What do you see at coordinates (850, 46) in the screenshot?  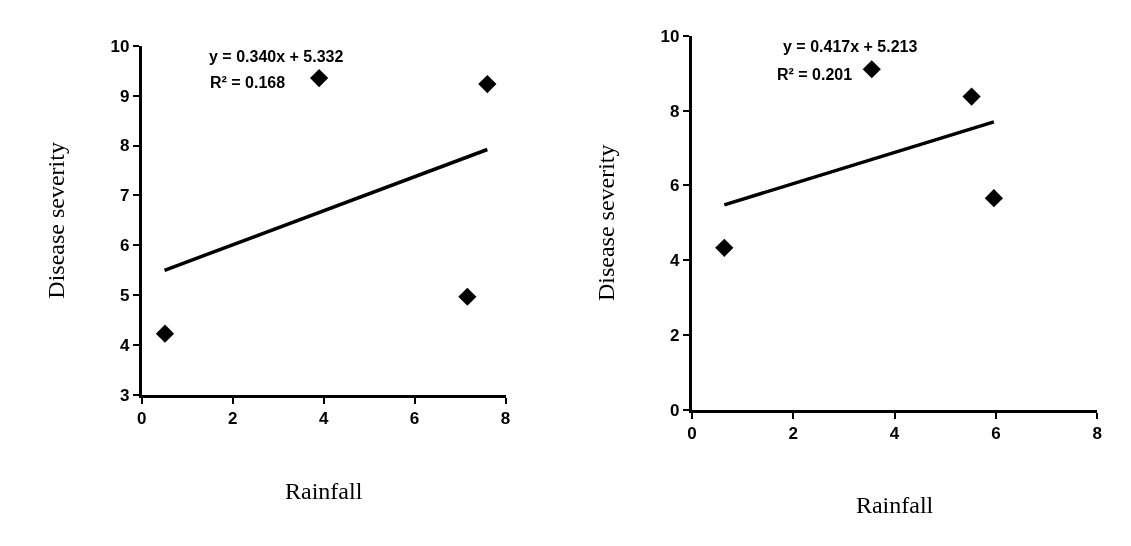 I see `annotation: y = 0.417x + 5.213` at bounding box center [850, 46].